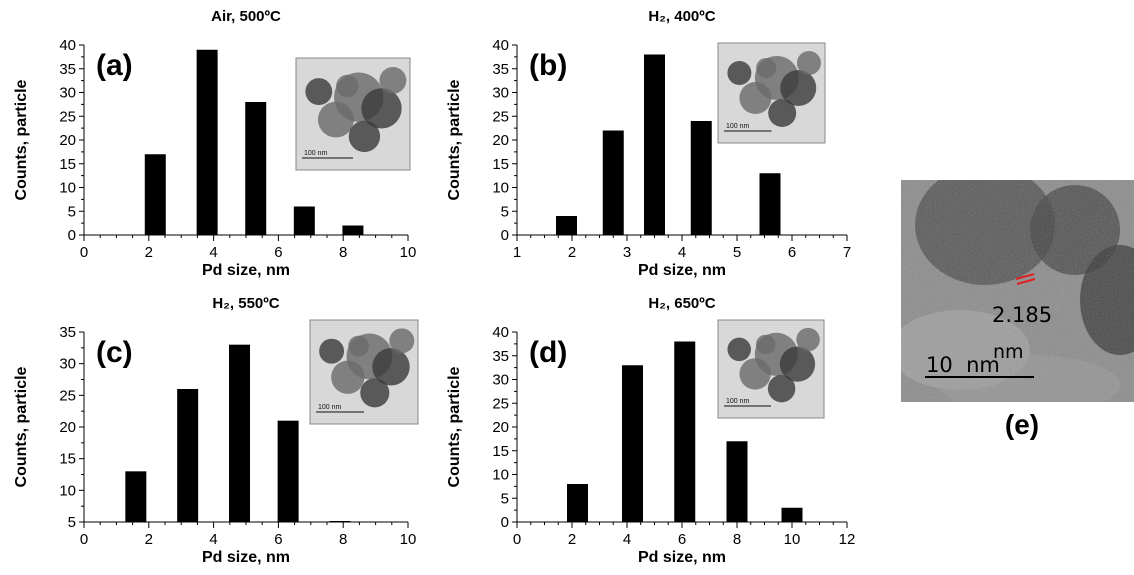 The height and width of the screenshot is (575, 1134). Describe the element at coordinates (548, 65) in the screenshot. I see `panel-label: (b)` at that location.